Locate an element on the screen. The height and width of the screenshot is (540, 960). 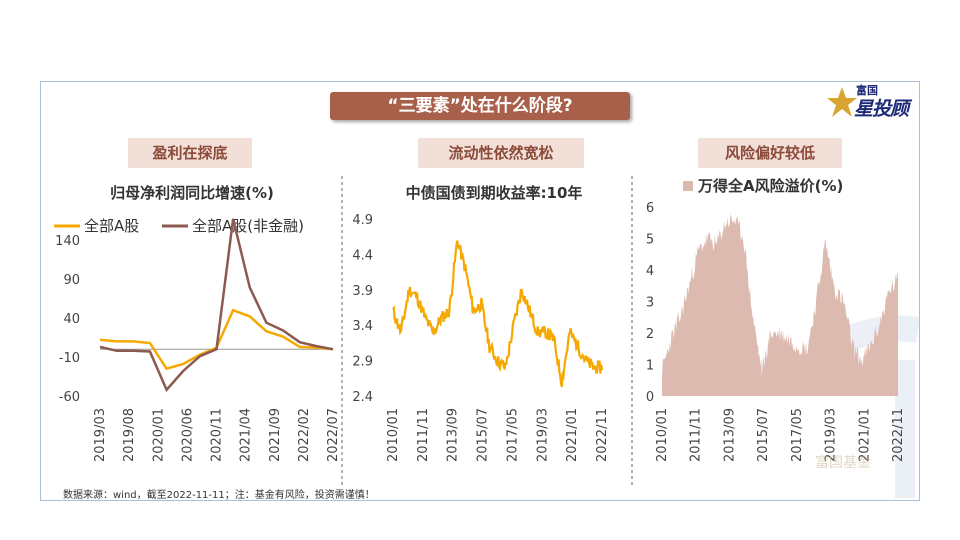
chart2-ytick-1: 2.9 is located at coordinates (362, 362).